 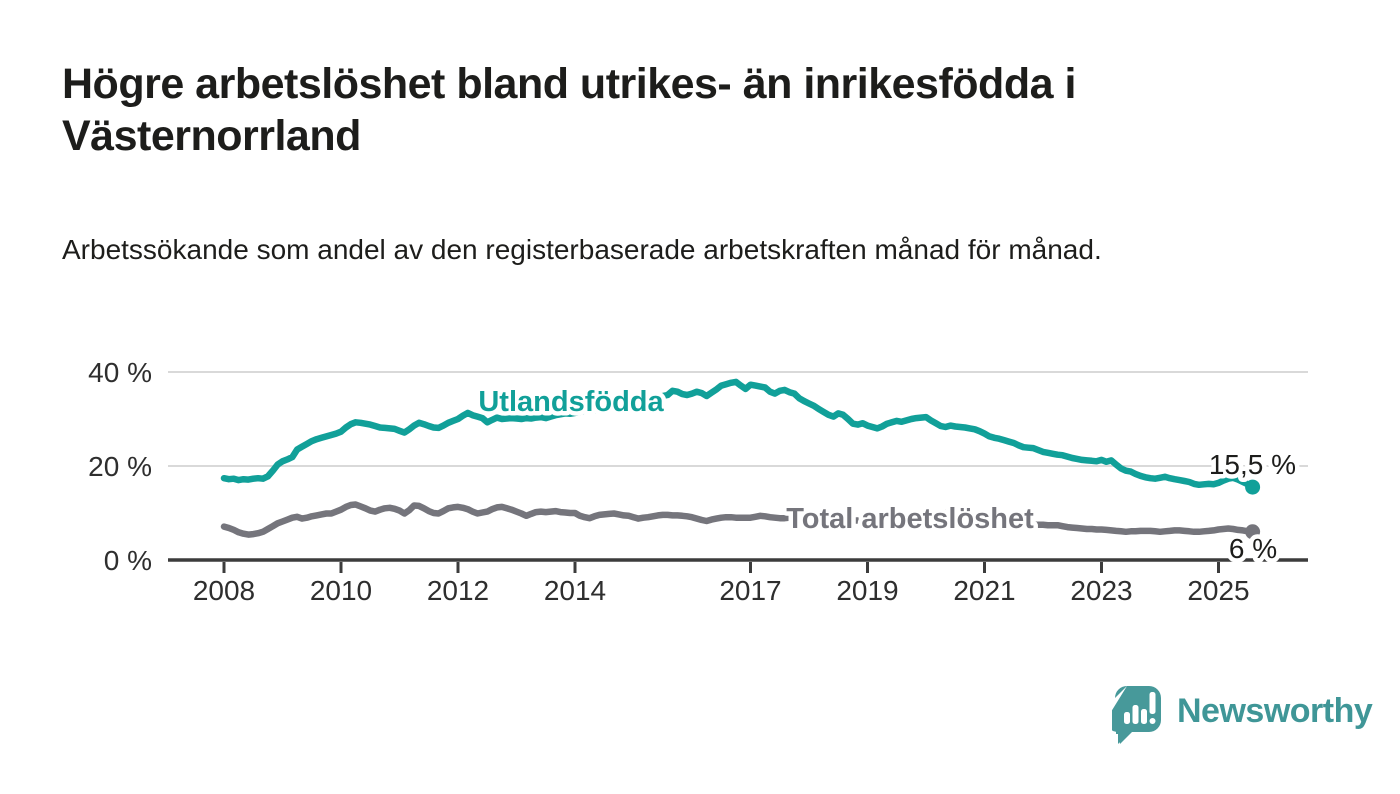 What do you see at coordinates (120, 466) in the screenshot?
I see `y-tick-label: 20 %` at bounding box center [120, 466].